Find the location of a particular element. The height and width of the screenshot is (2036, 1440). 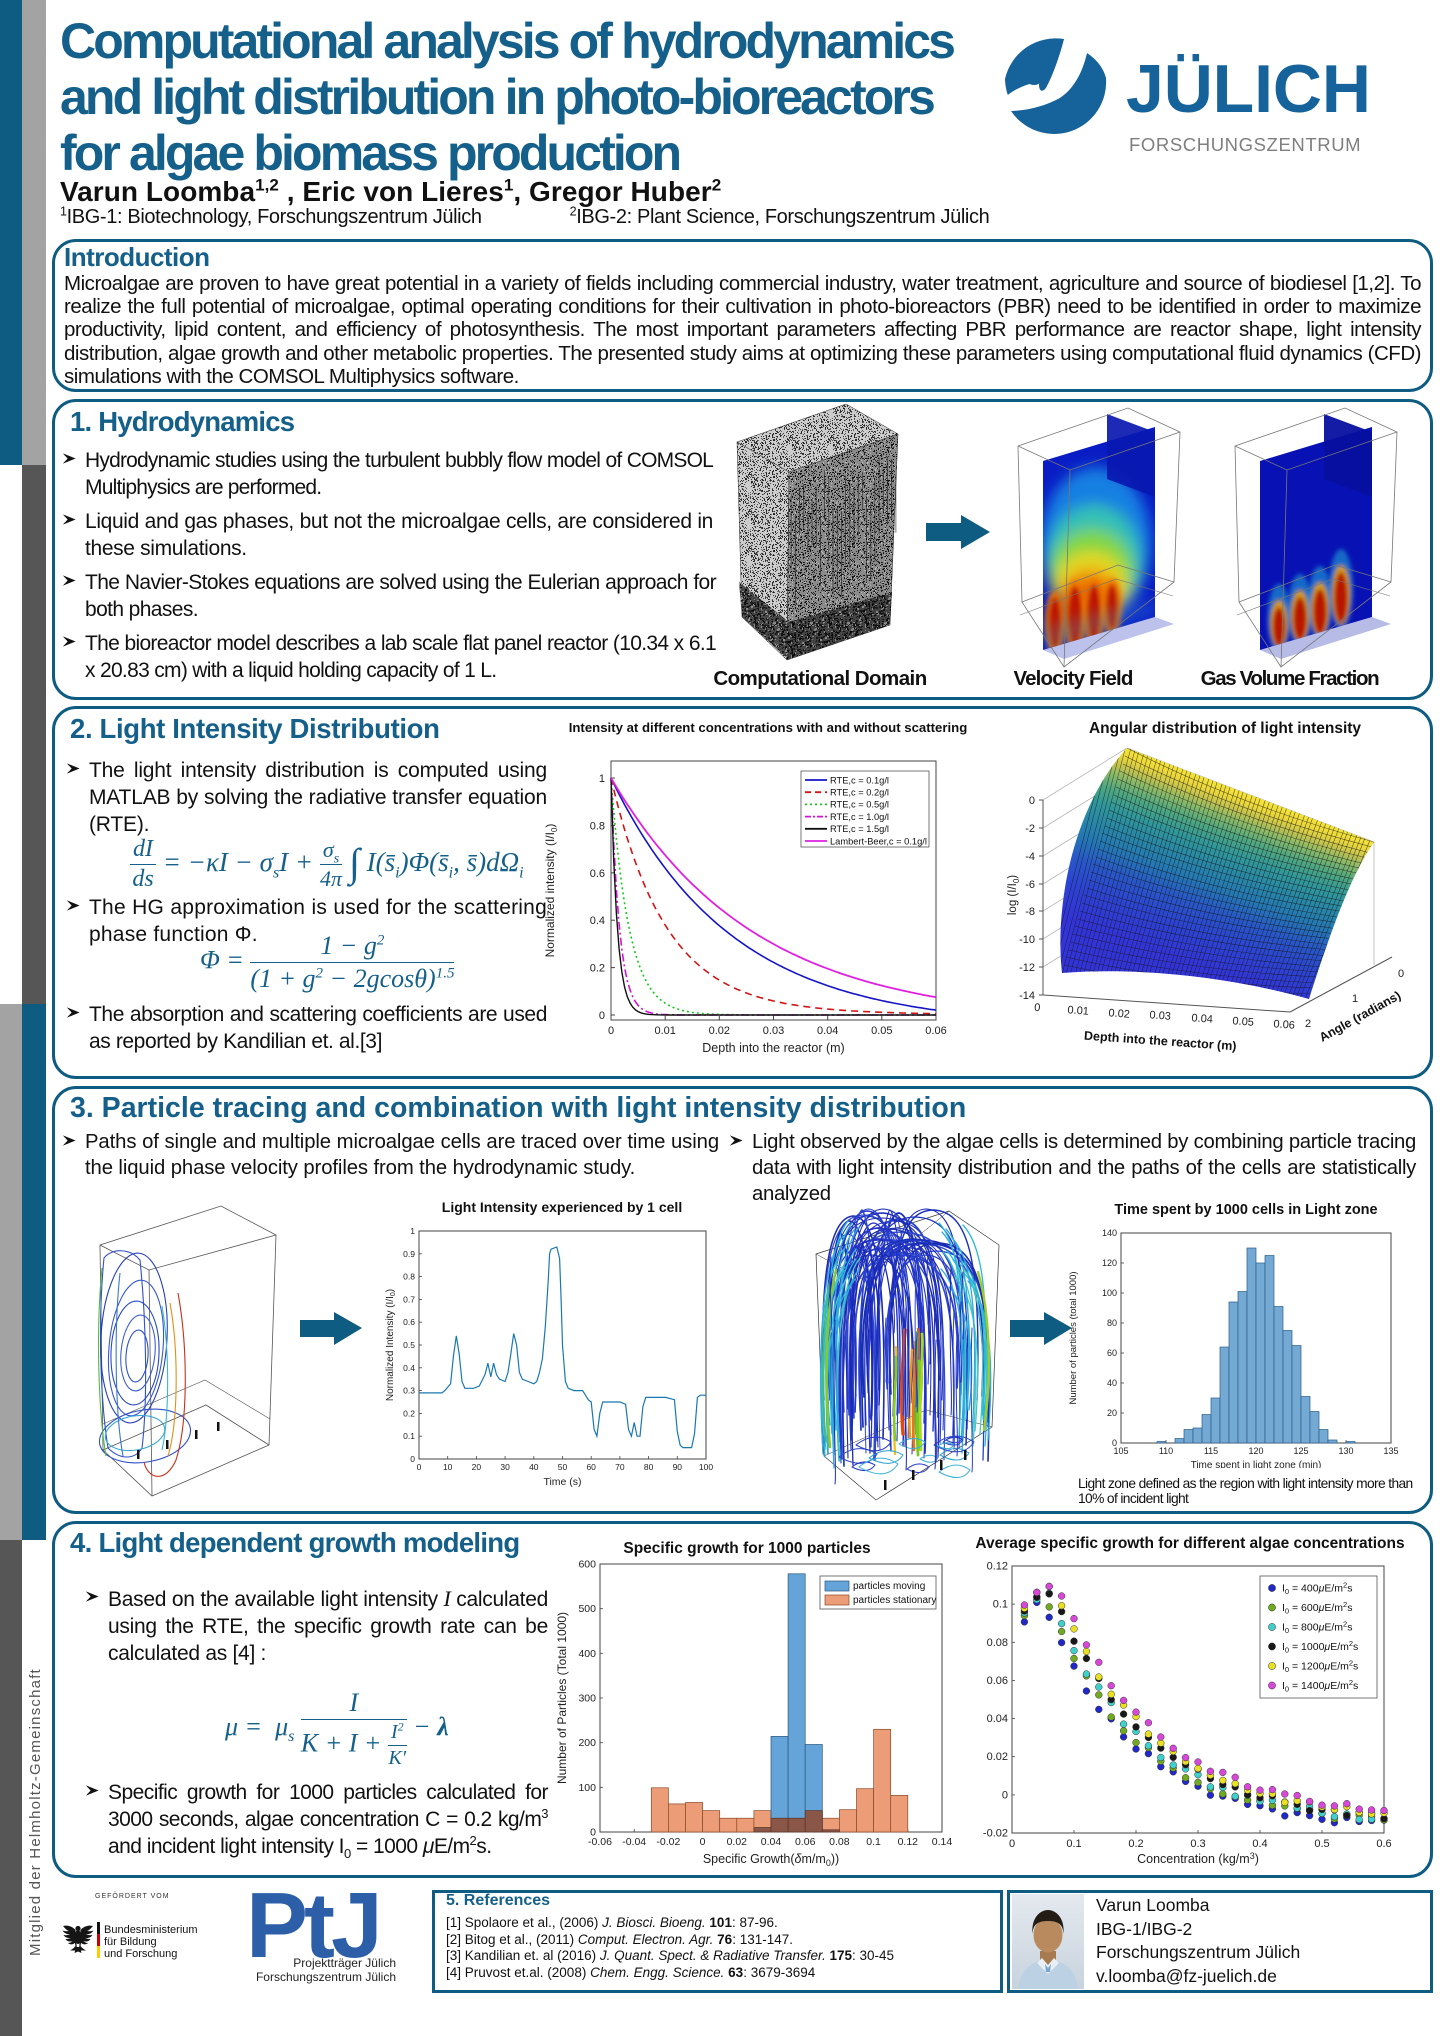

svg-text: 0.14 is located at coordinates (942, 1842).